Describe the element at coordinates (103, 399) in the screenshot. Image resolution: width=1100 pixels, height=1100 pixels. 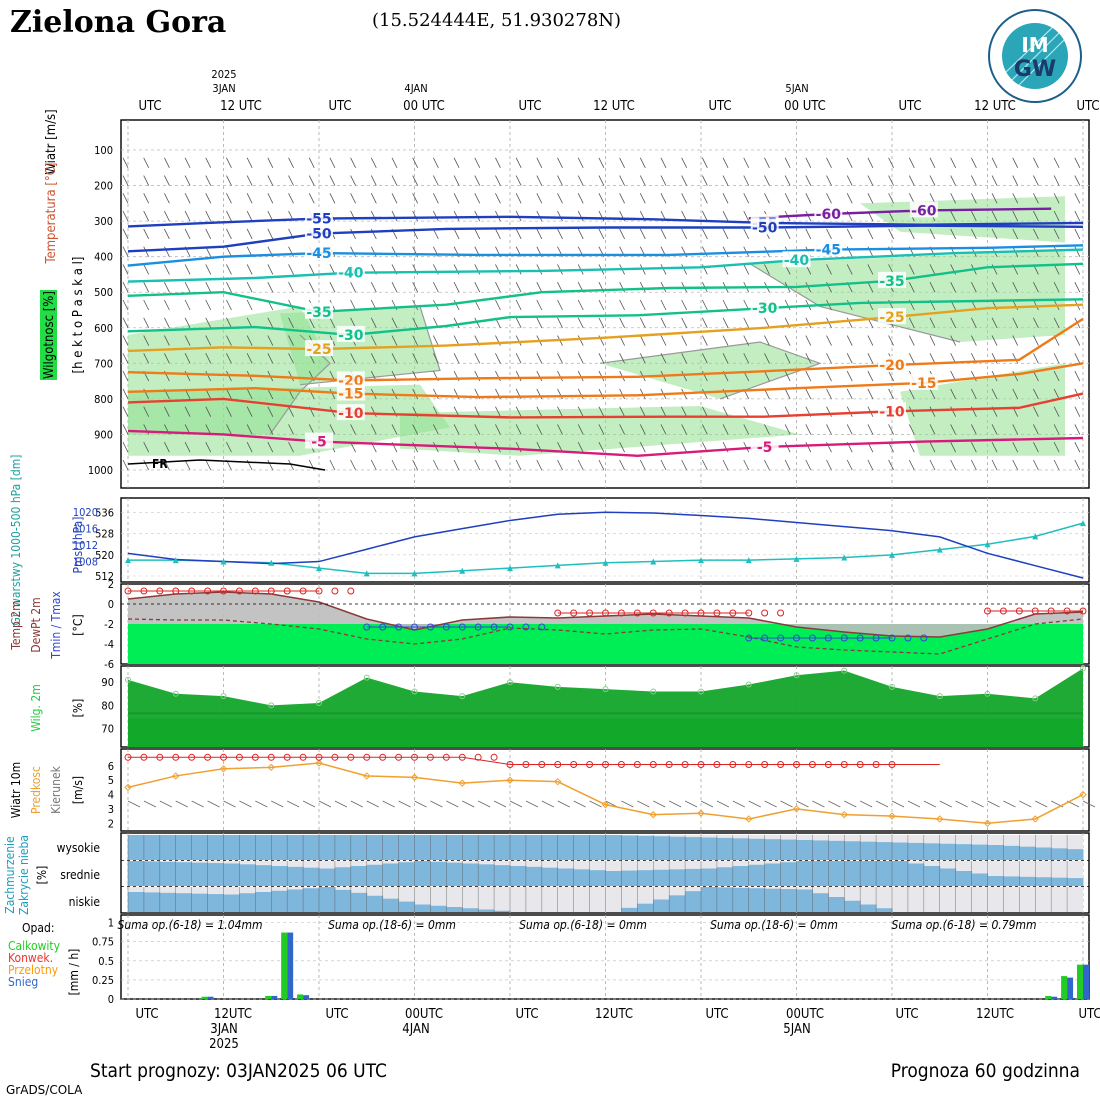
I see `pressure-tick-label: 800` at that location.